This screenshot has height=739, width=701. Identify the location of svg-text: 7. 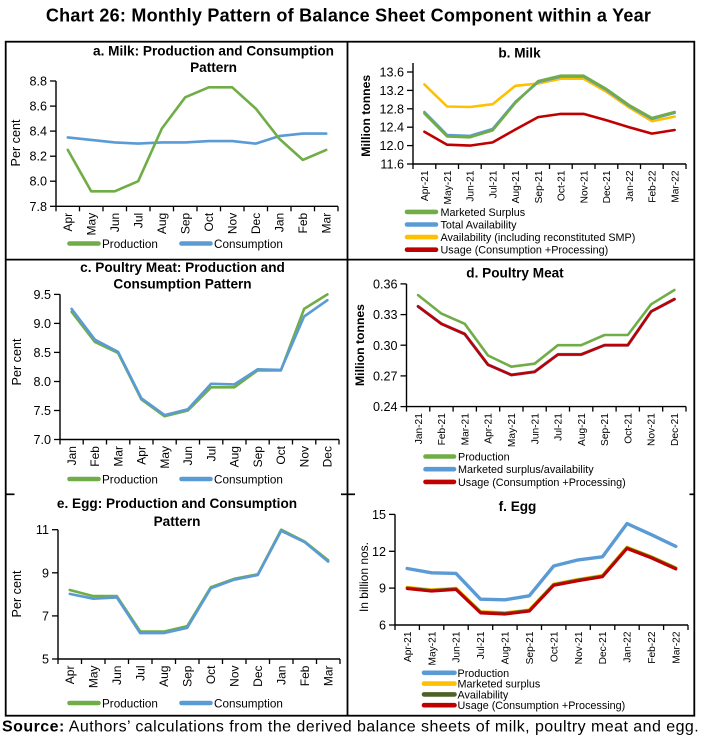
(45, 616).